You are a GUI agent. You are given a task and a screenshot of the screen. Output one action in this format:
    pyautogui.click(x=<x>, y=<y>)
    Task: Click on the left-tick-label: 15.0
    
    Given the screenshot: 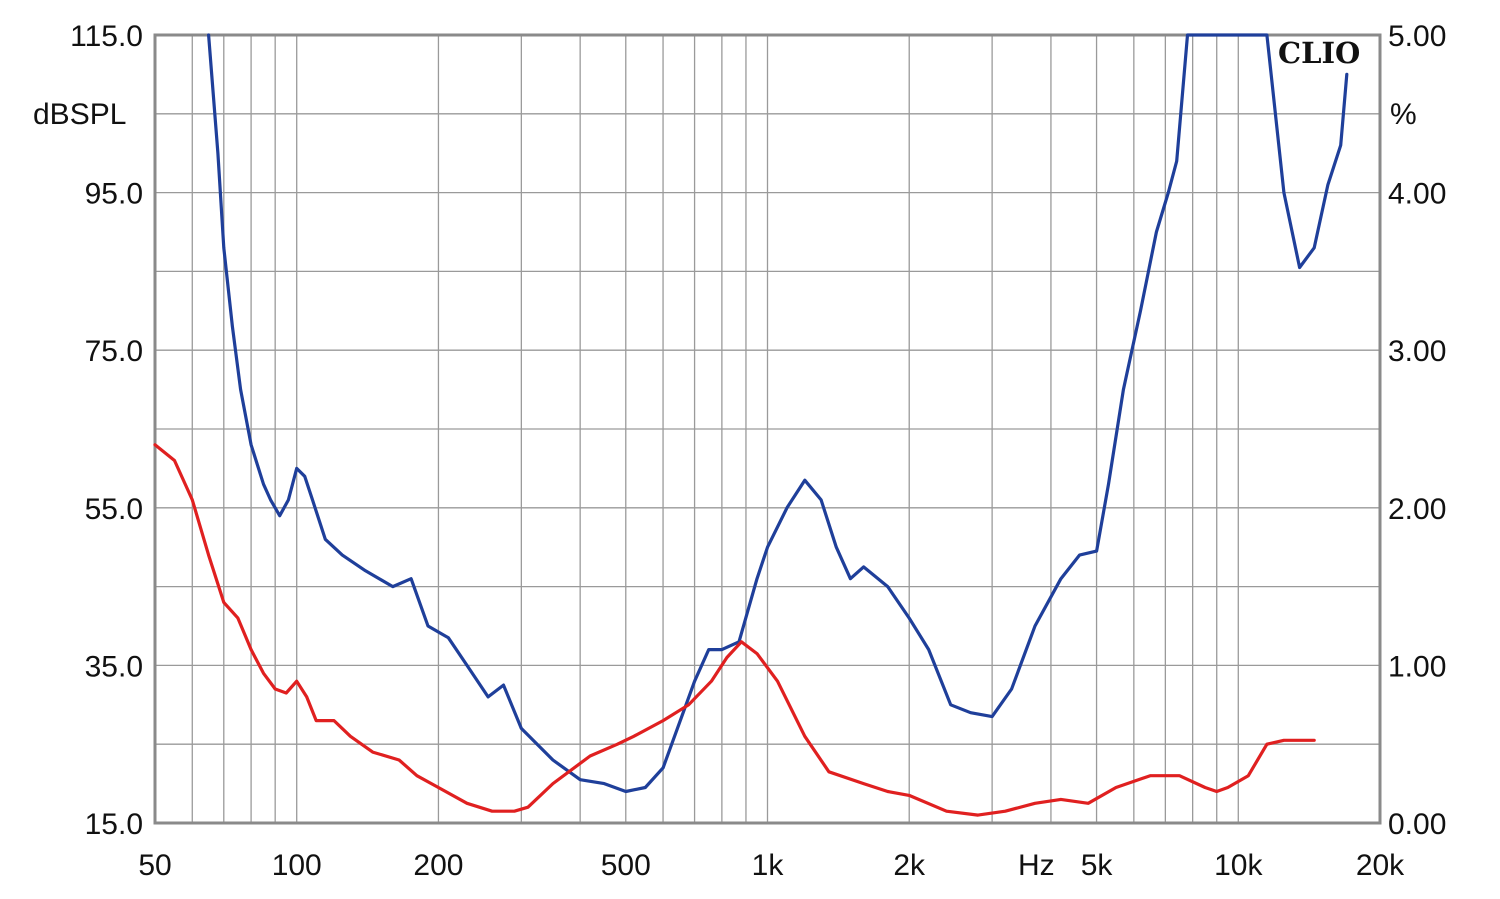 What is the action you would take?
    pyautogui.click(x=114, y=824)
    